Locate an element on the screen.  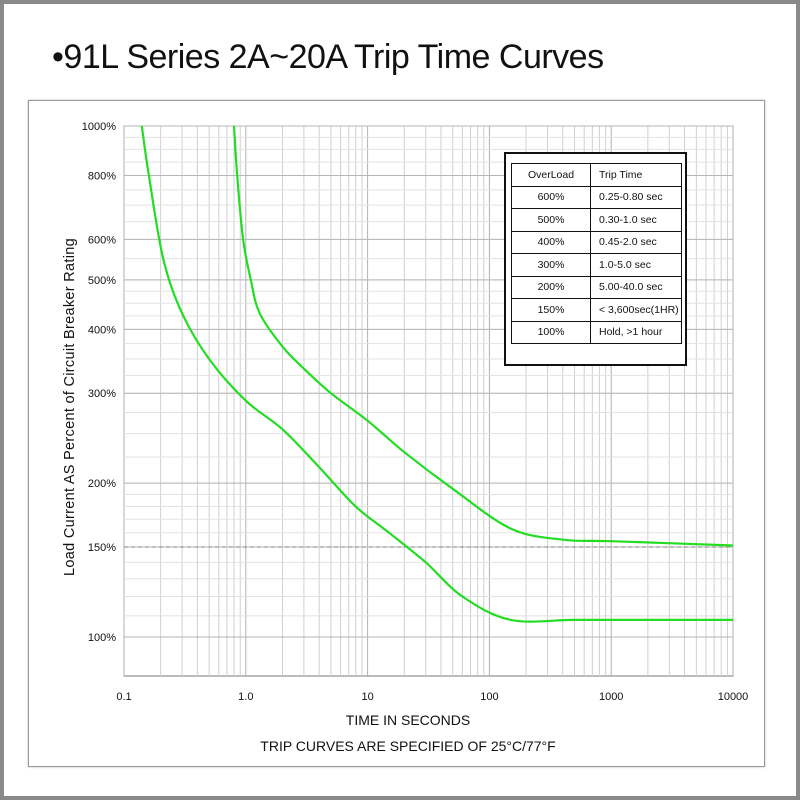
table-row: 200% 5.00-40.0 sec is located at coordinates (596, 287).